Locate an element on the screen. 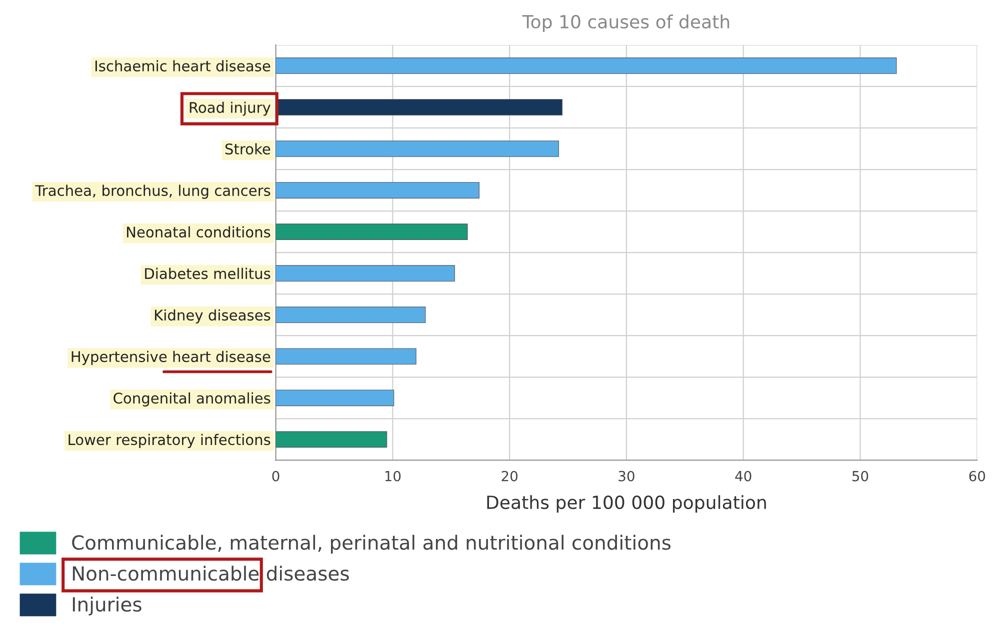  legend-label: Non-communicable diseases is located at coordinates (210, 573).